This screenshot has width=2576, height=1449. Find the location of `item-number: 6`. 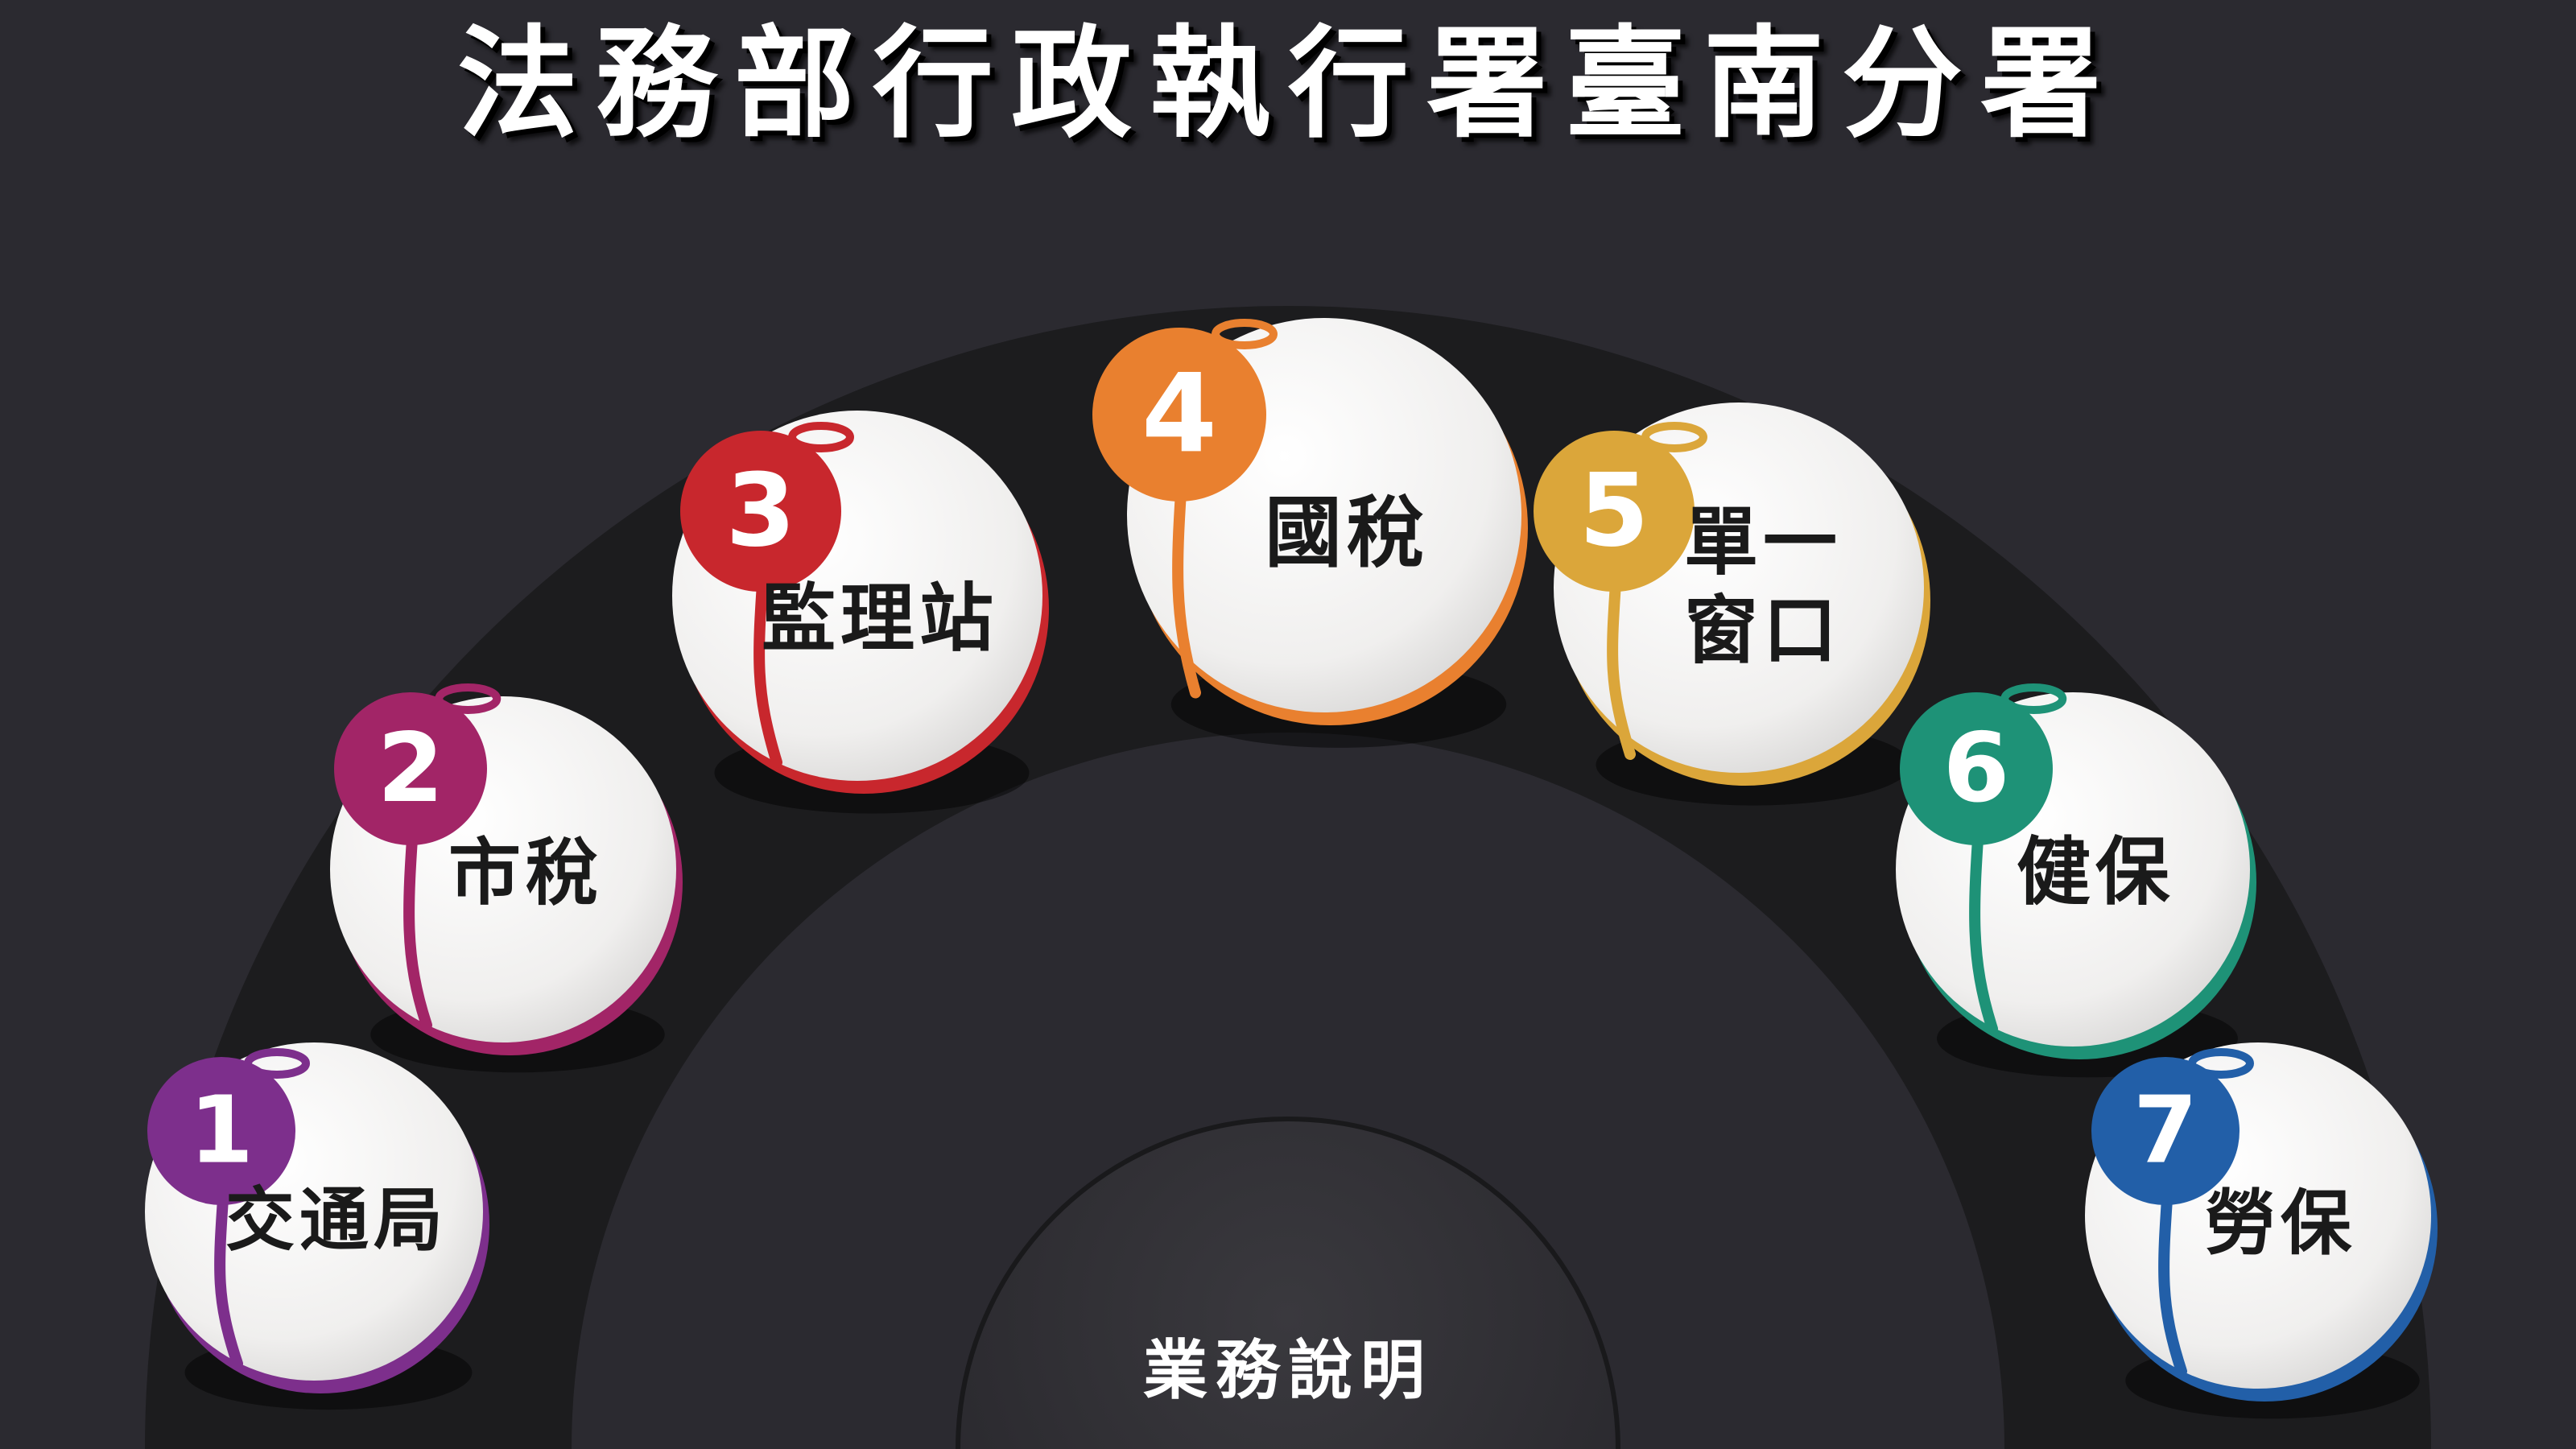

item-number: 6 is located at coordinates (1976, 768).